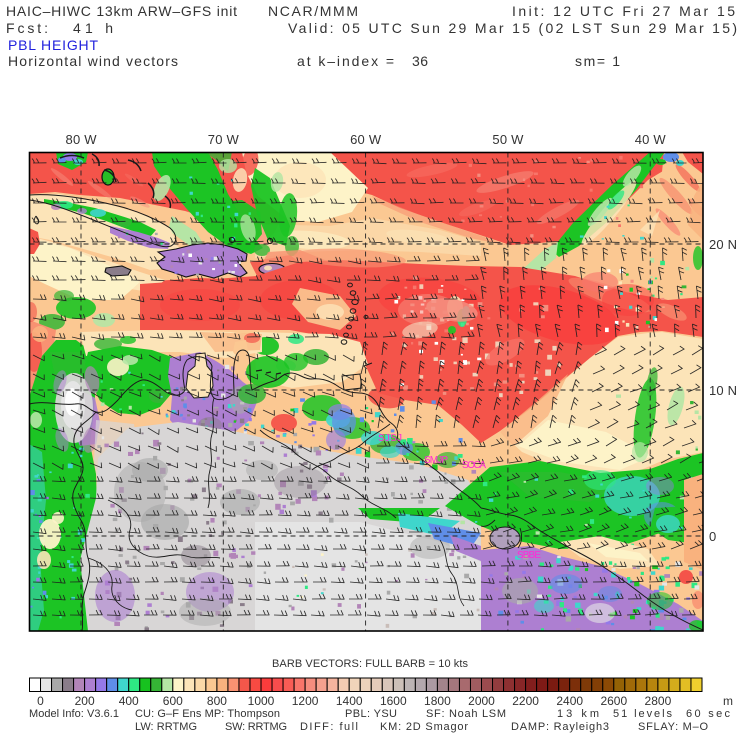  Describe the element at coordinates (313, 11) in the screenshot. I see `svg-text: NCAR/MMM` at that location.